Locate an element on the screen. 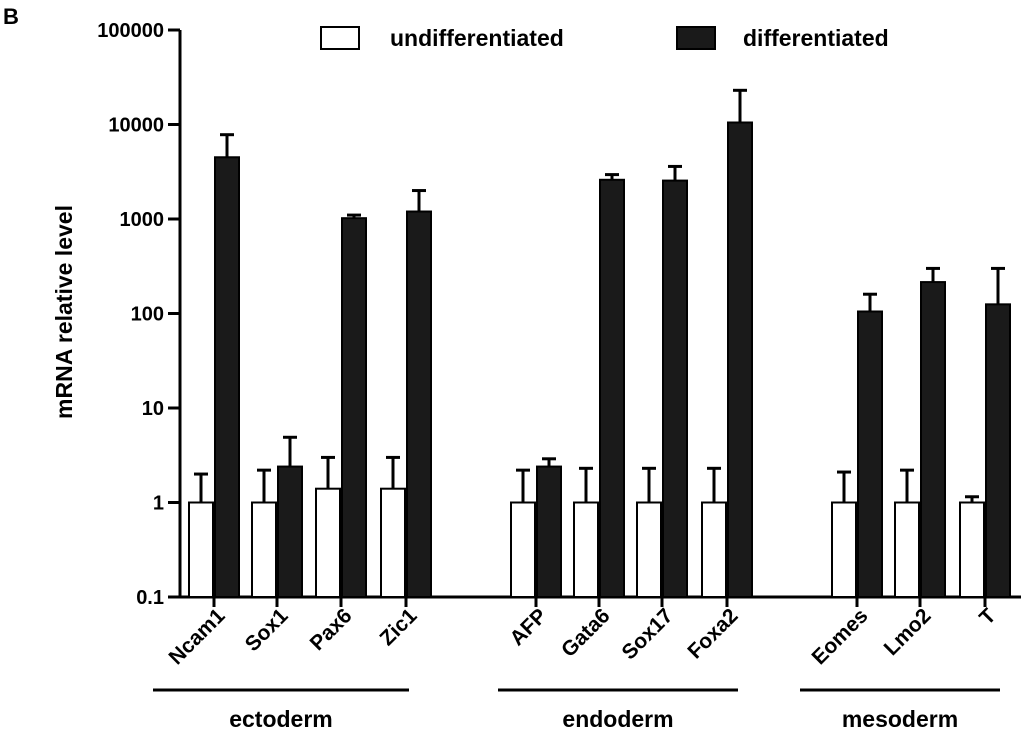 The width and height of the screenshot is (1021, 733). x-tick-label-Ncam1: Ncam1 is located at coordinates (197, 636).